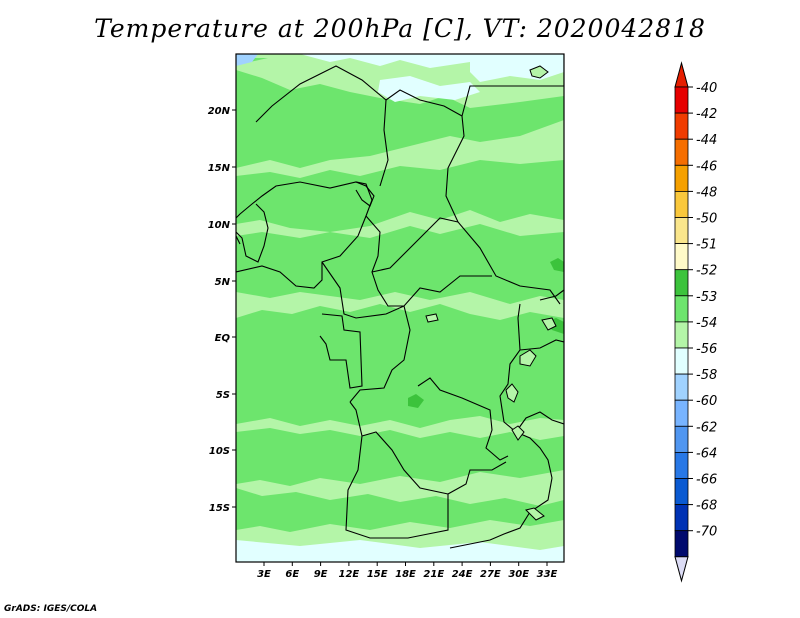 This screenshot has width=800, height=618. What do you see at coordinates (377, 574) in the screenshot?
I see `lon-label: 15E` at bounding box center [377, 574].